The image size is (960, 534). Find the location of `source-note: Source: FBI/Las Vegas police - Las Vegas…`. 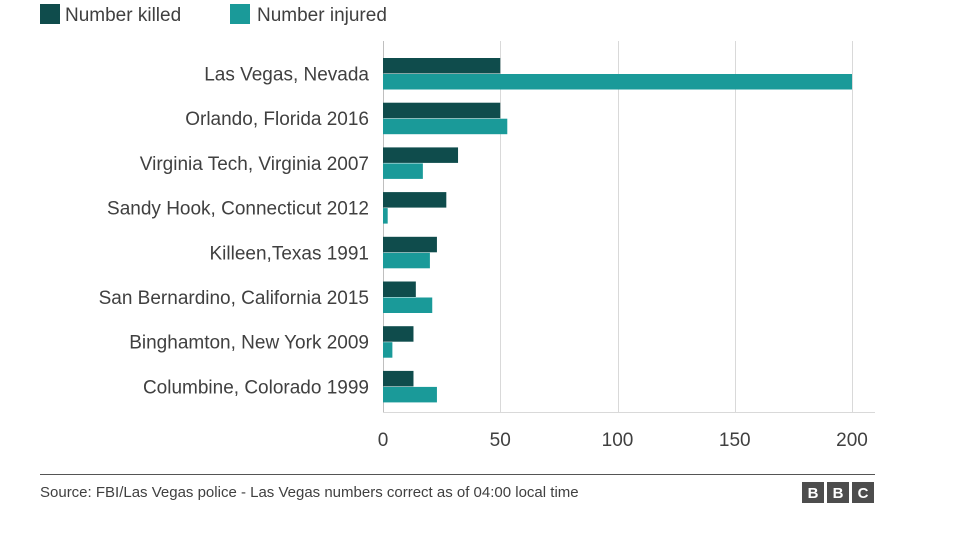

source-note: Source: FBI/Las Vegas police - Las Vegas… is located at coordinates (309, 492).